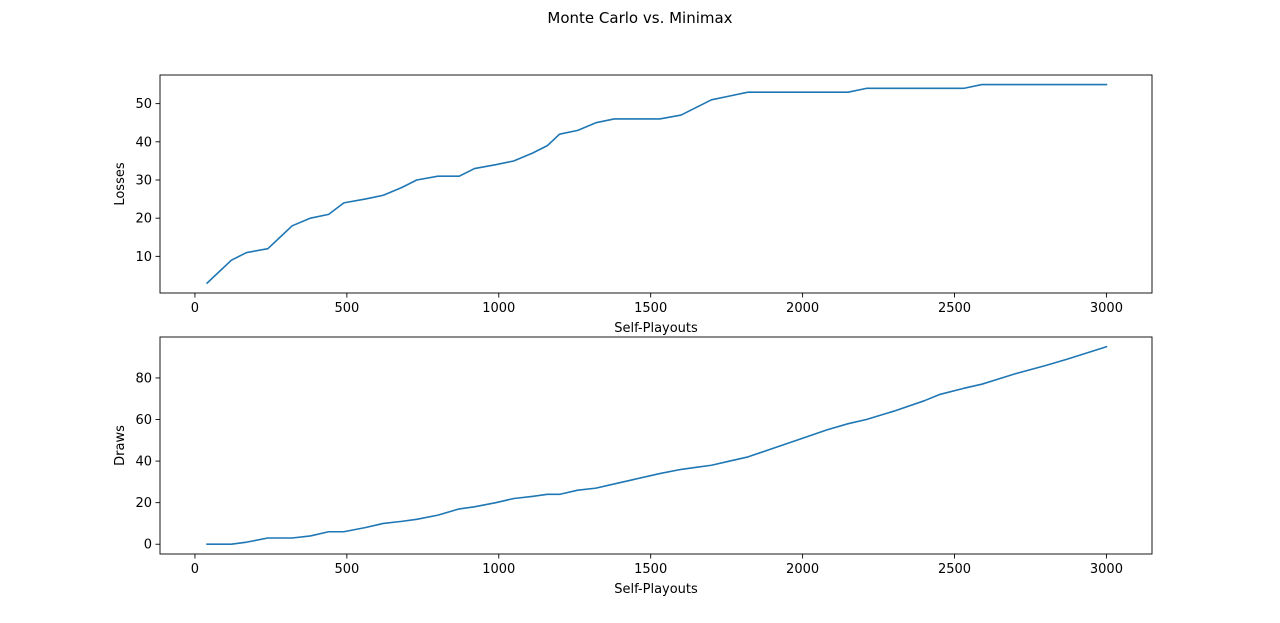  Describe the element at coordinates (143, 420) in the screenshot. I see `y-tick-label: 60` at that location.